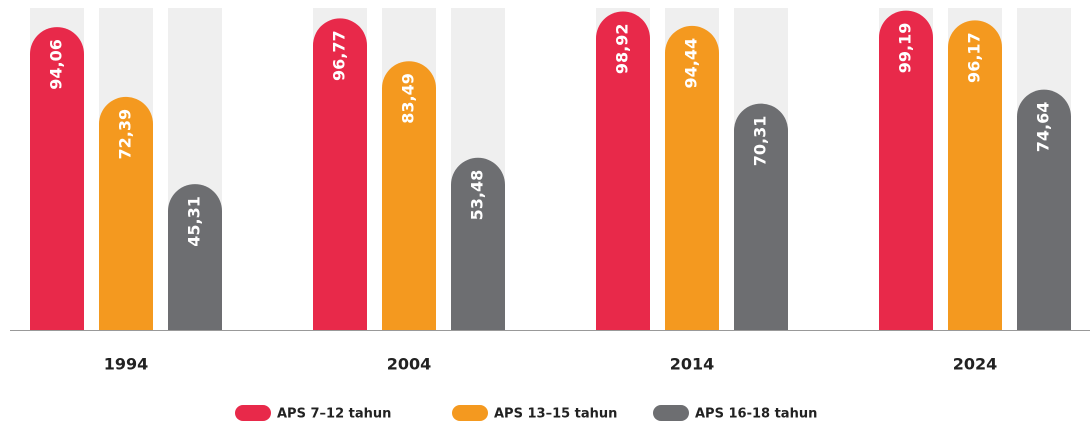 The height and width of the screenshot is (430, 1090). Describe the element at coordinates (622, 48) in the screenshot. I see `value-label: 98,92` at that location.